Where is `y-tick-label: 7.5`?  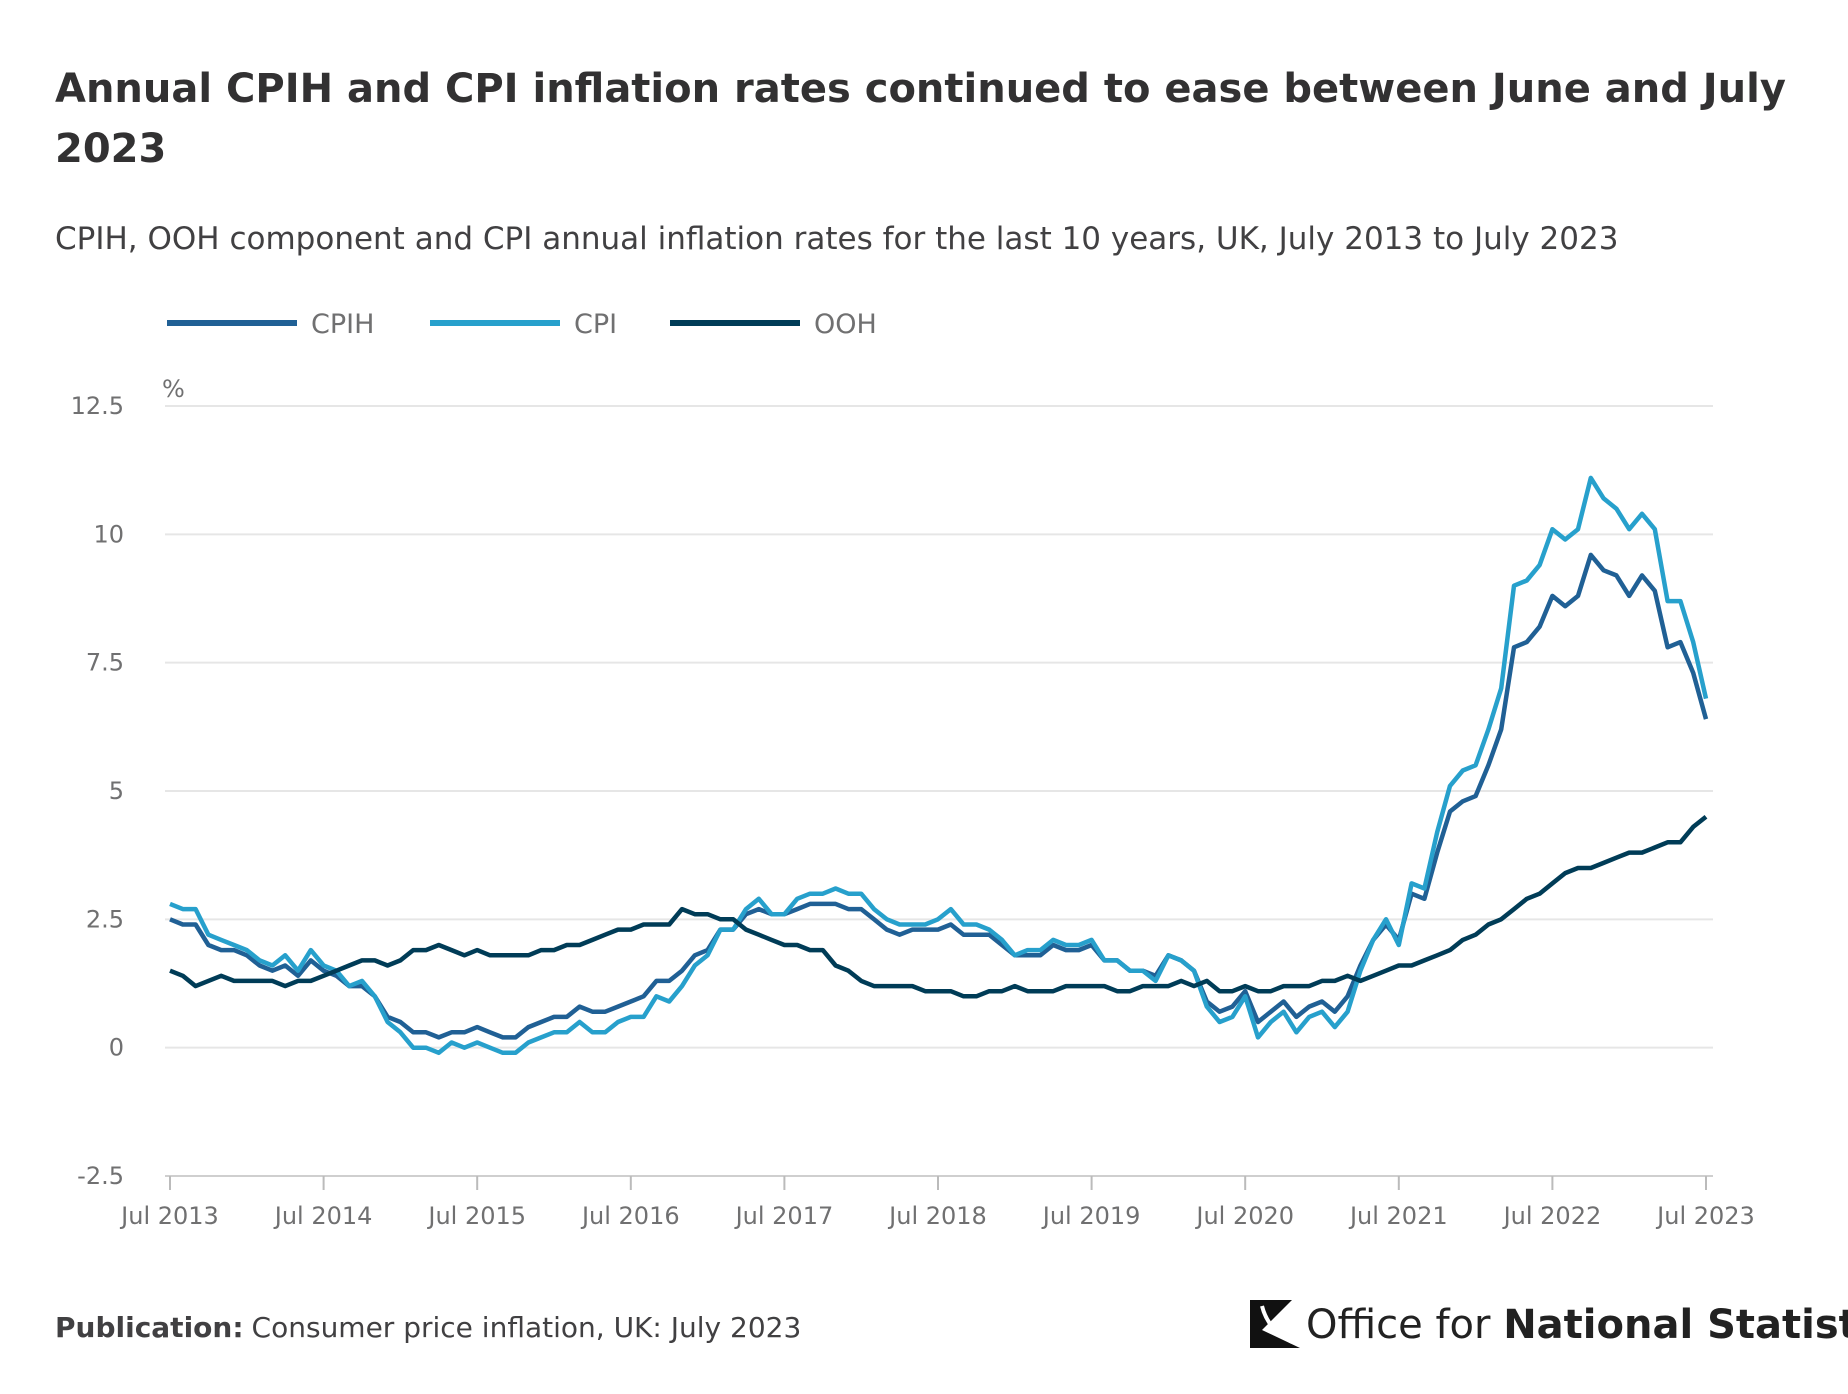
y-tick-label: 7.5 is located at coordinates (105, 663).